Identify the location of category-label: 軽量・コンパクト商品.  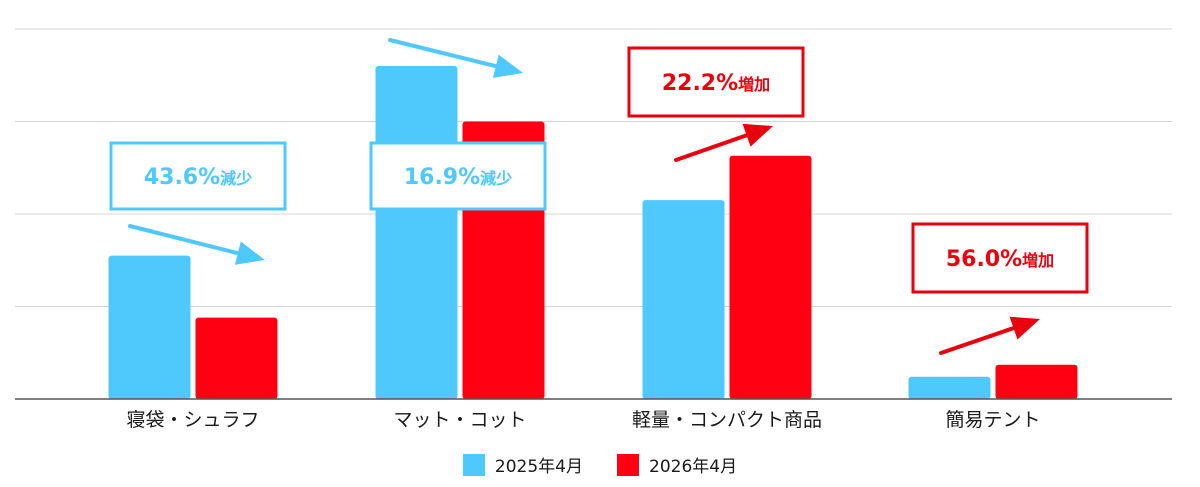
(727, 420).